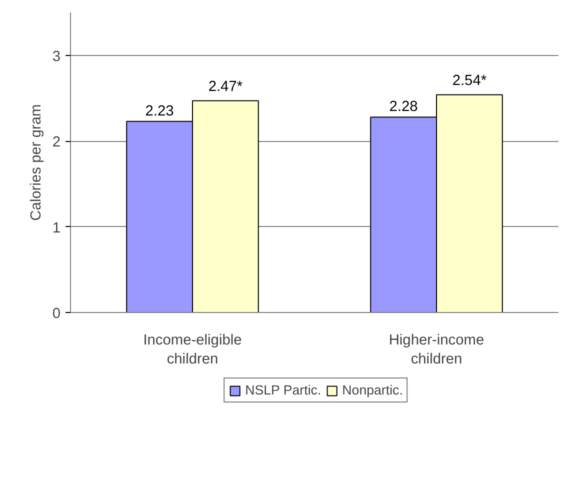 The width and height of the screenshot is (563, 485). Describe the element at coordinates (225, 86) in the screenshot. I see `data-label: 2.47*` at that location.